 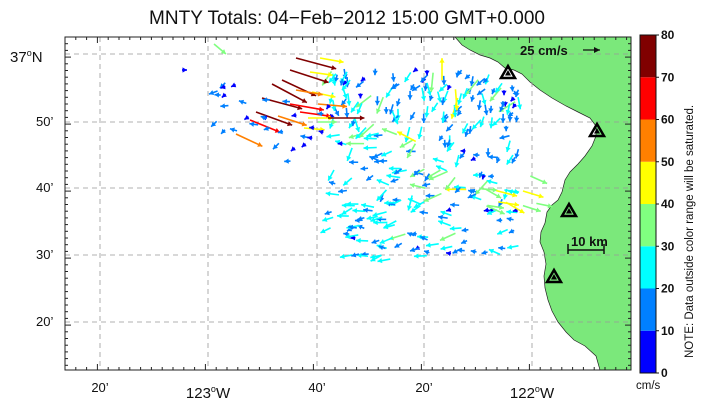 What do you see at coordinates (668, 289) in the screenshot?
I see `colorbar-tick-label: 20` at bounding box center [668, 289].